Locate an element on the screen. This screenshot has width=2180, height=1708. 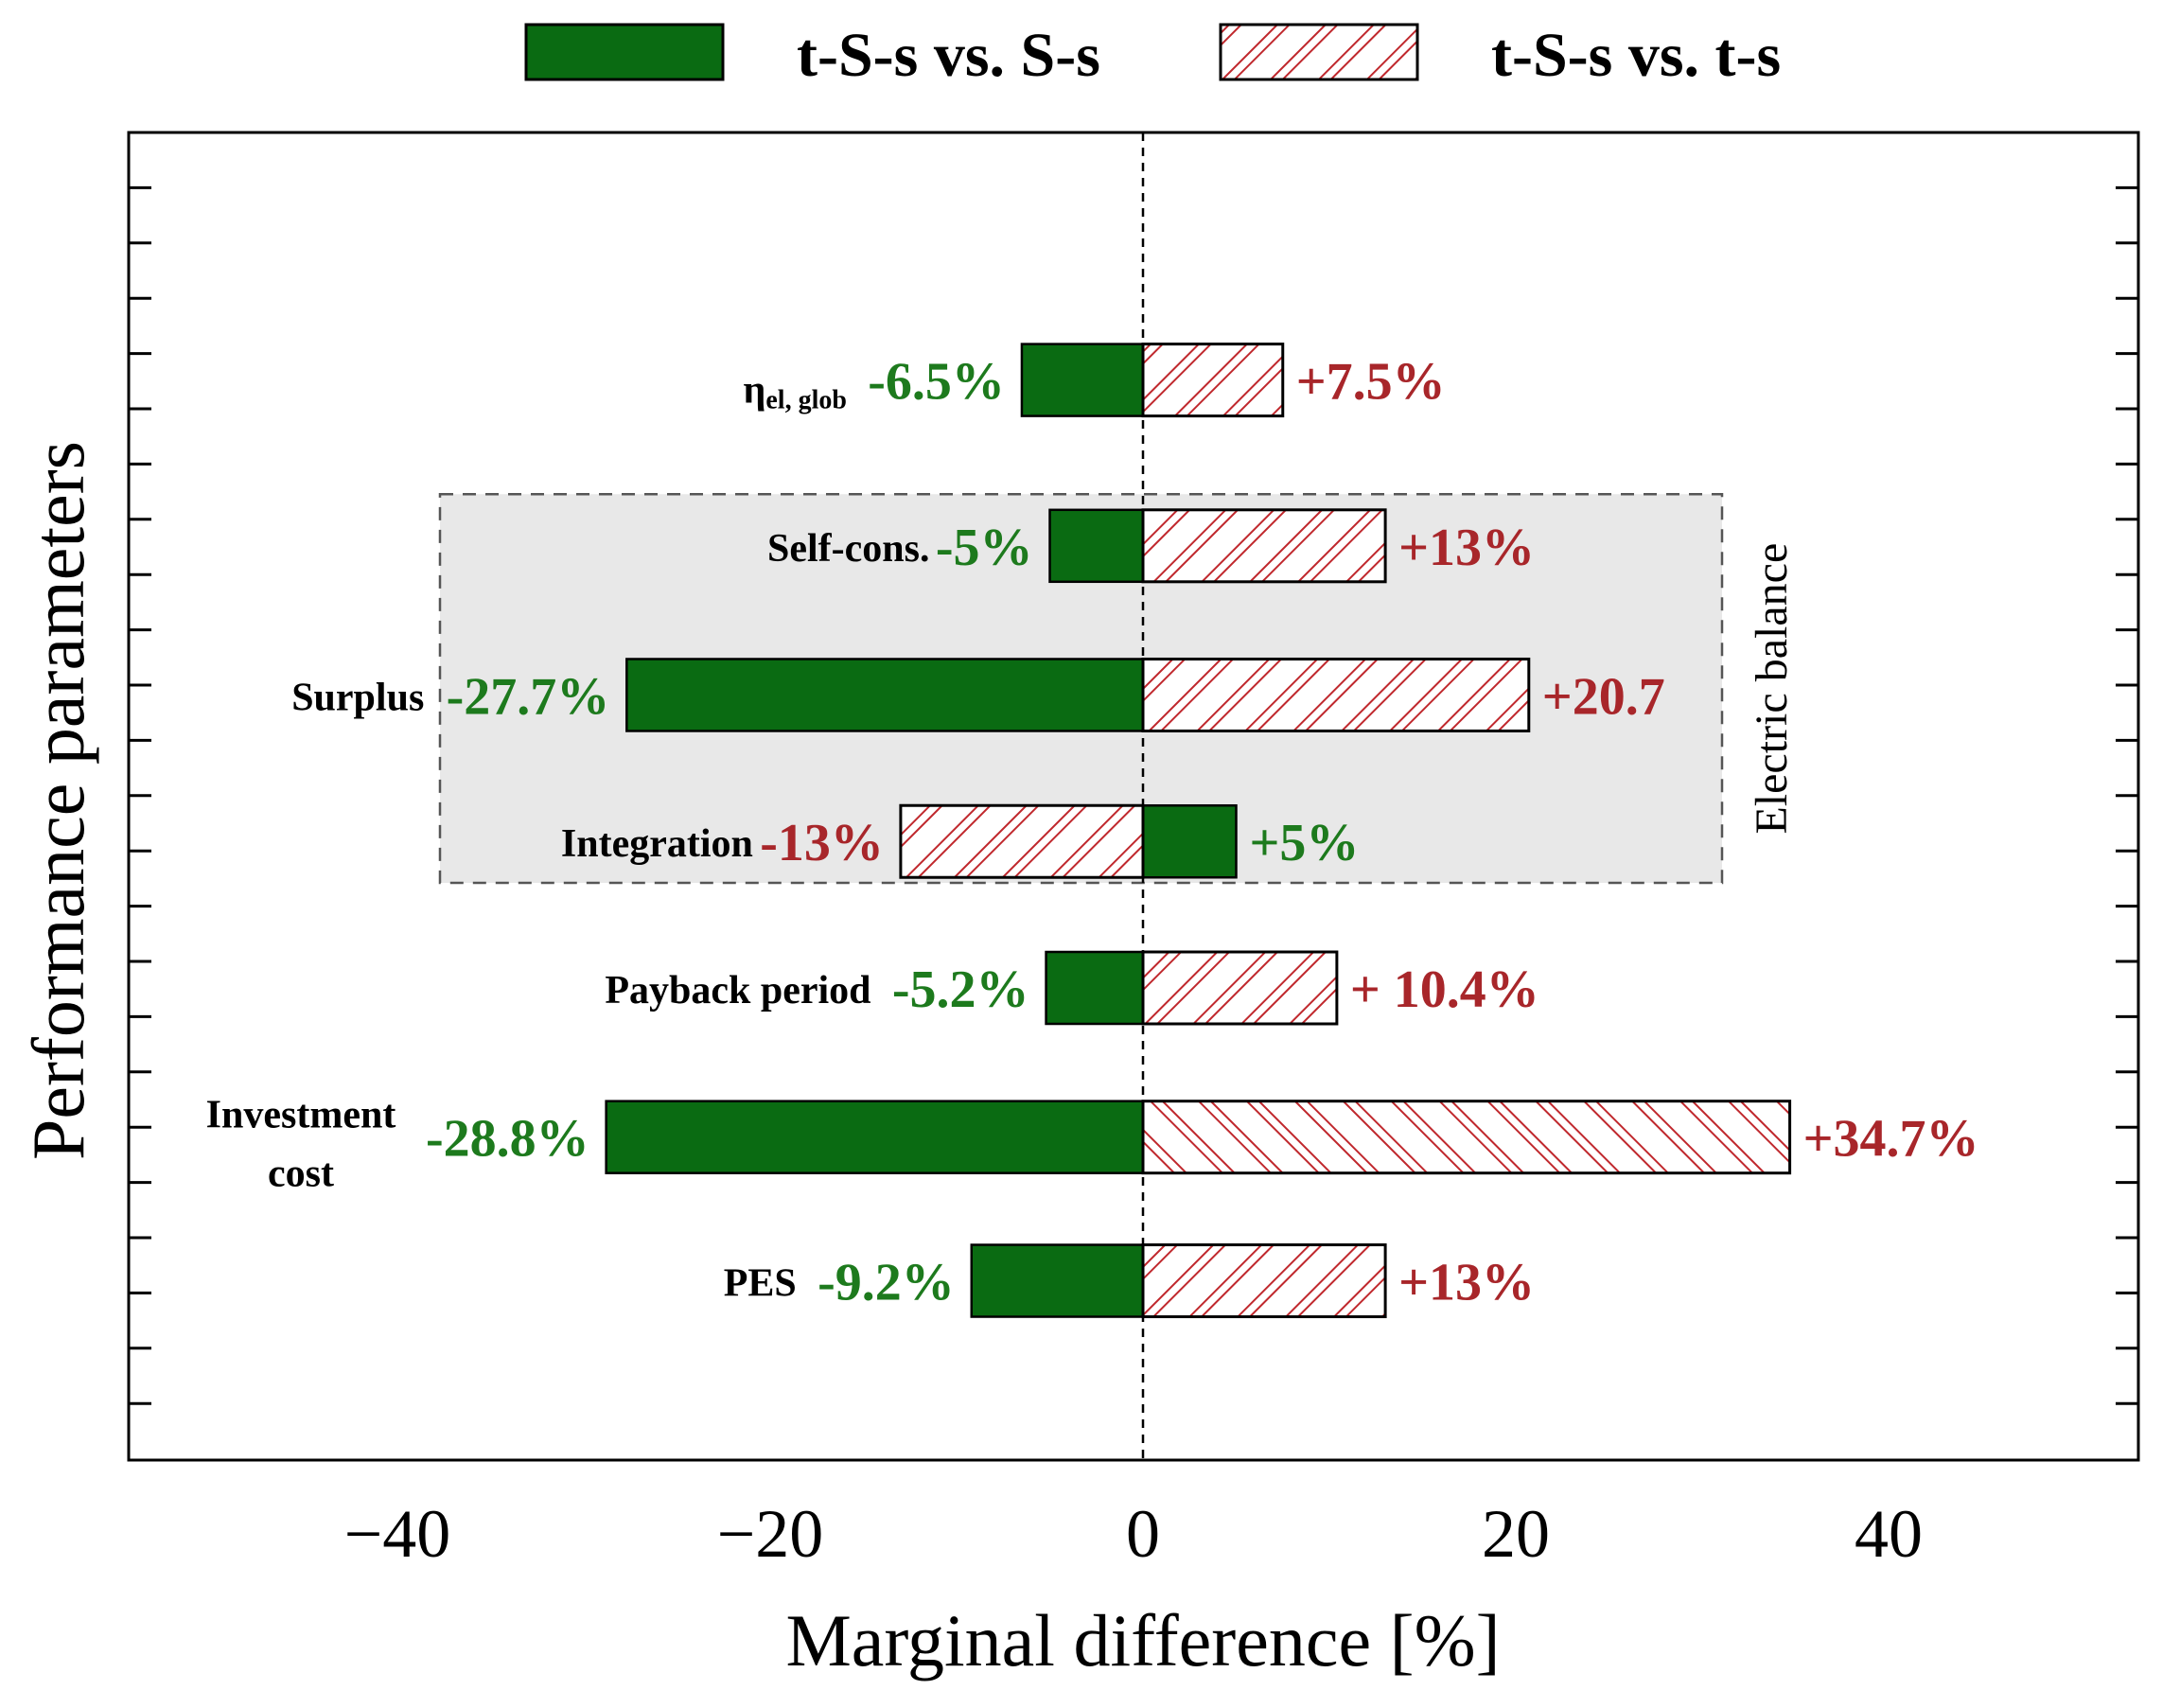
bar-self-cons-solid is located at coordinates (1096, 546).